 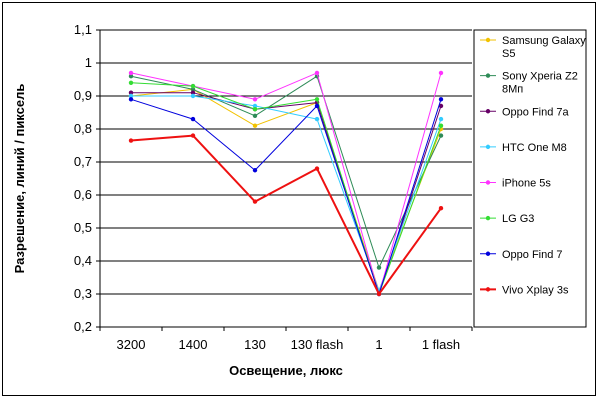 I want to click on x-tick-label: 130, so click(x=255, y=344).